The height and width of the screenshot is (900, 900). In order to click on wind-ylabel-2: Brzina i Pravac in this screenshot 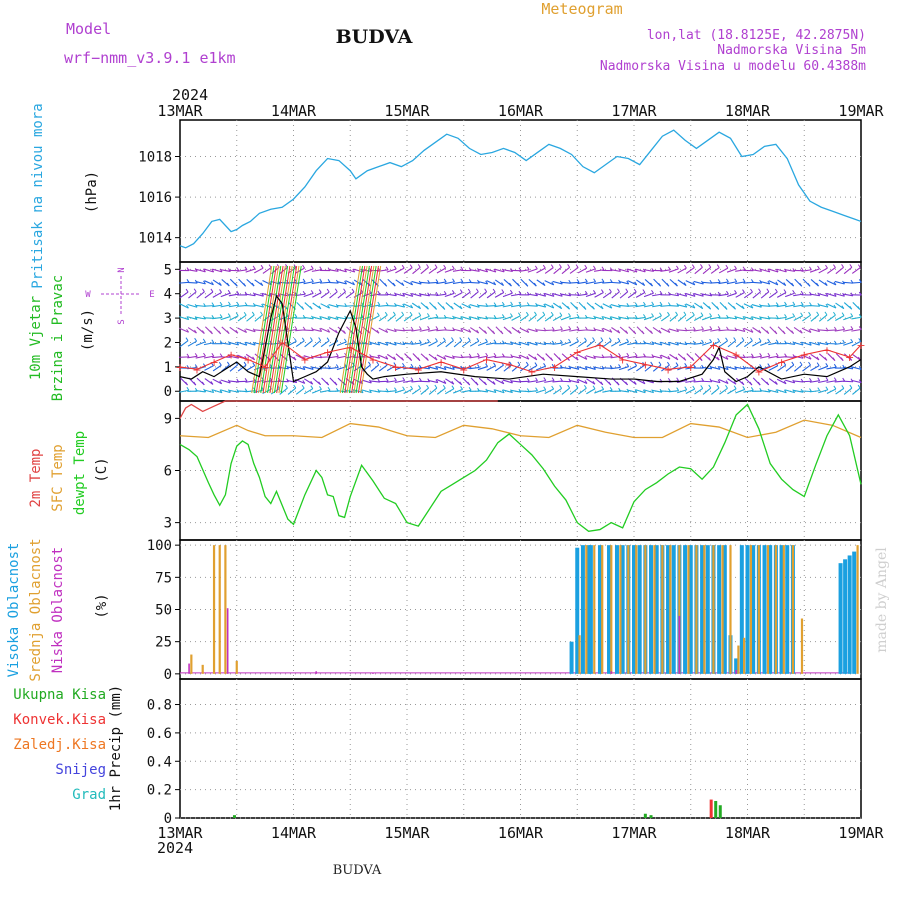, I will do `click(58, 338)`.